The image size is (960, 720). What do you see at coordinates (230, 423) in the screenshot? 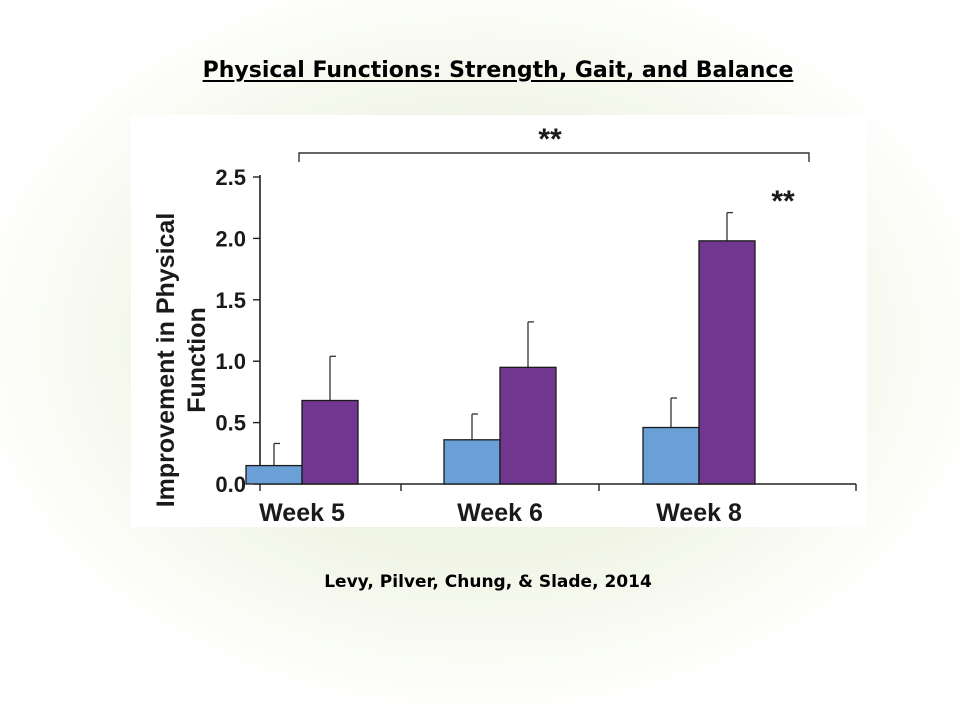
I see `y-tick-label: 0.5` at bounding box center [230, 423].